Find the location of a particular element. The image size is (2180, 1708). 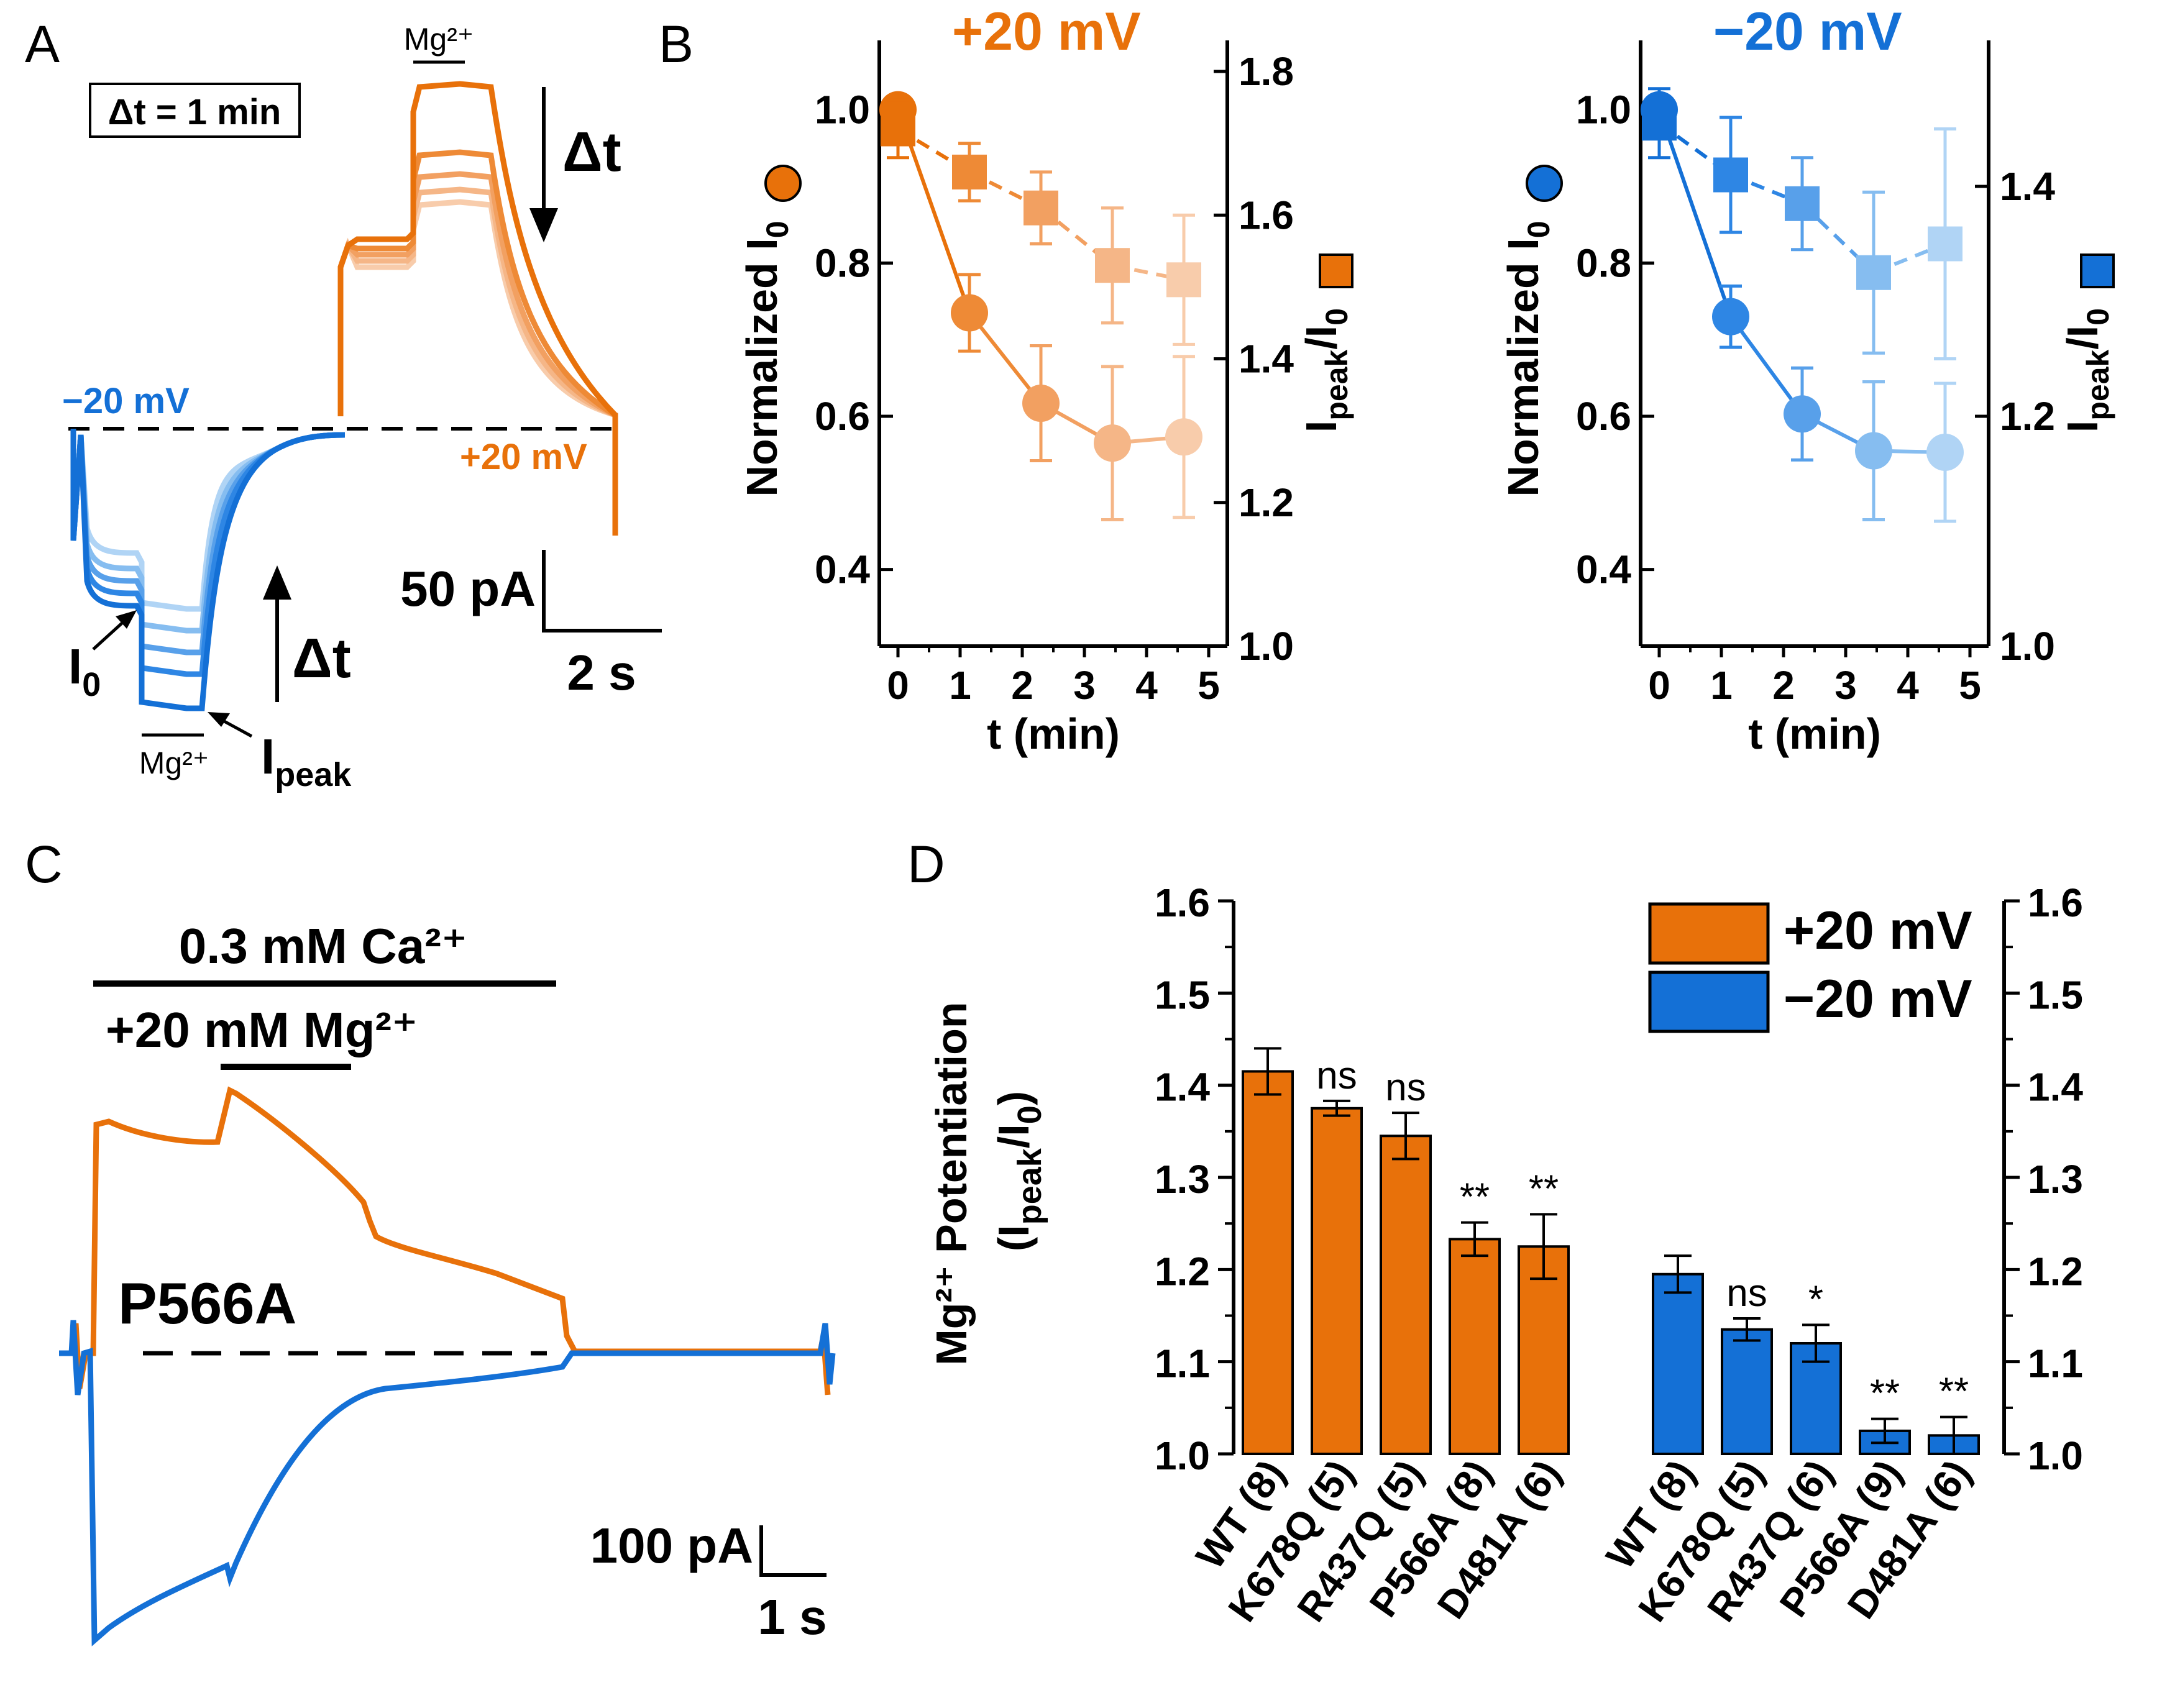

mutant-label: P566A is located at coordinates (207, 1304).